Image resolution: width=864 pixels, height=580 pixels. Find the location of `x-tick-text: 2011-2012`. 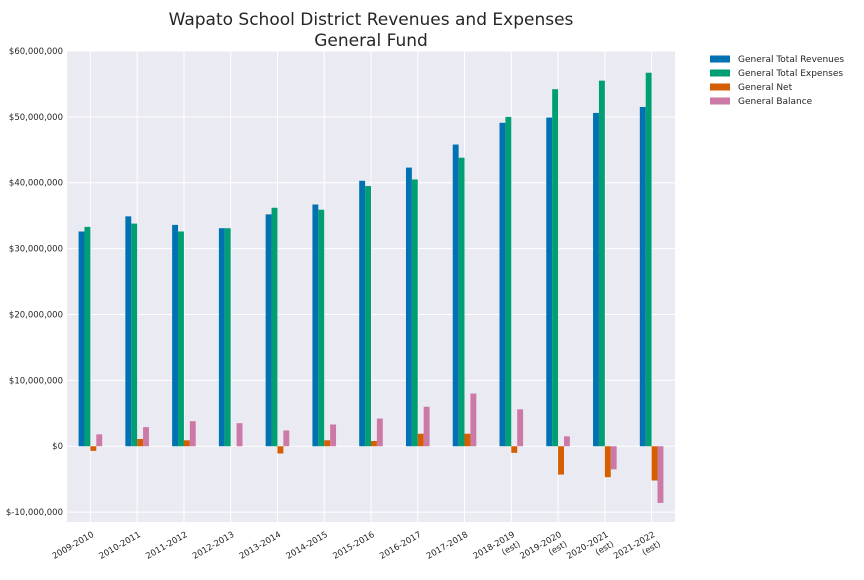

x-tick-text: 2011-2012 is located at coordinates (166, 546).